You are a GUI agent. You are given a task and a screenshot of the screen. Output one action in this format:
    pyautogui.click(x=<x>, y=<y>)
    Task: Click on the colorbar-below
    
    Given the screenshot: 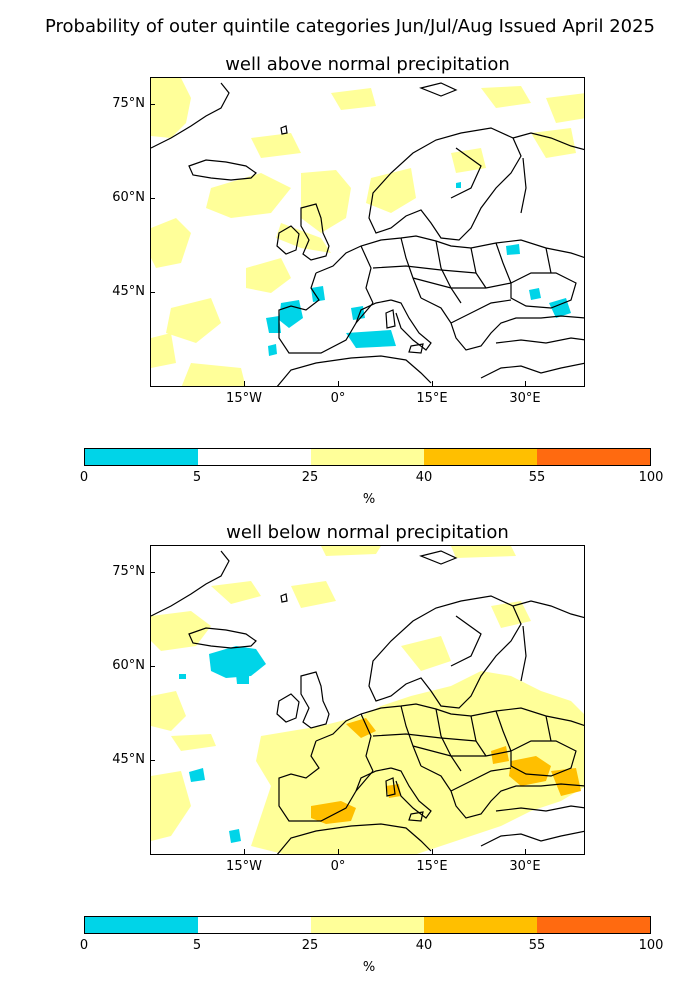 What is the action you would take?
    pyautogui.click(x=367, y=925)
    